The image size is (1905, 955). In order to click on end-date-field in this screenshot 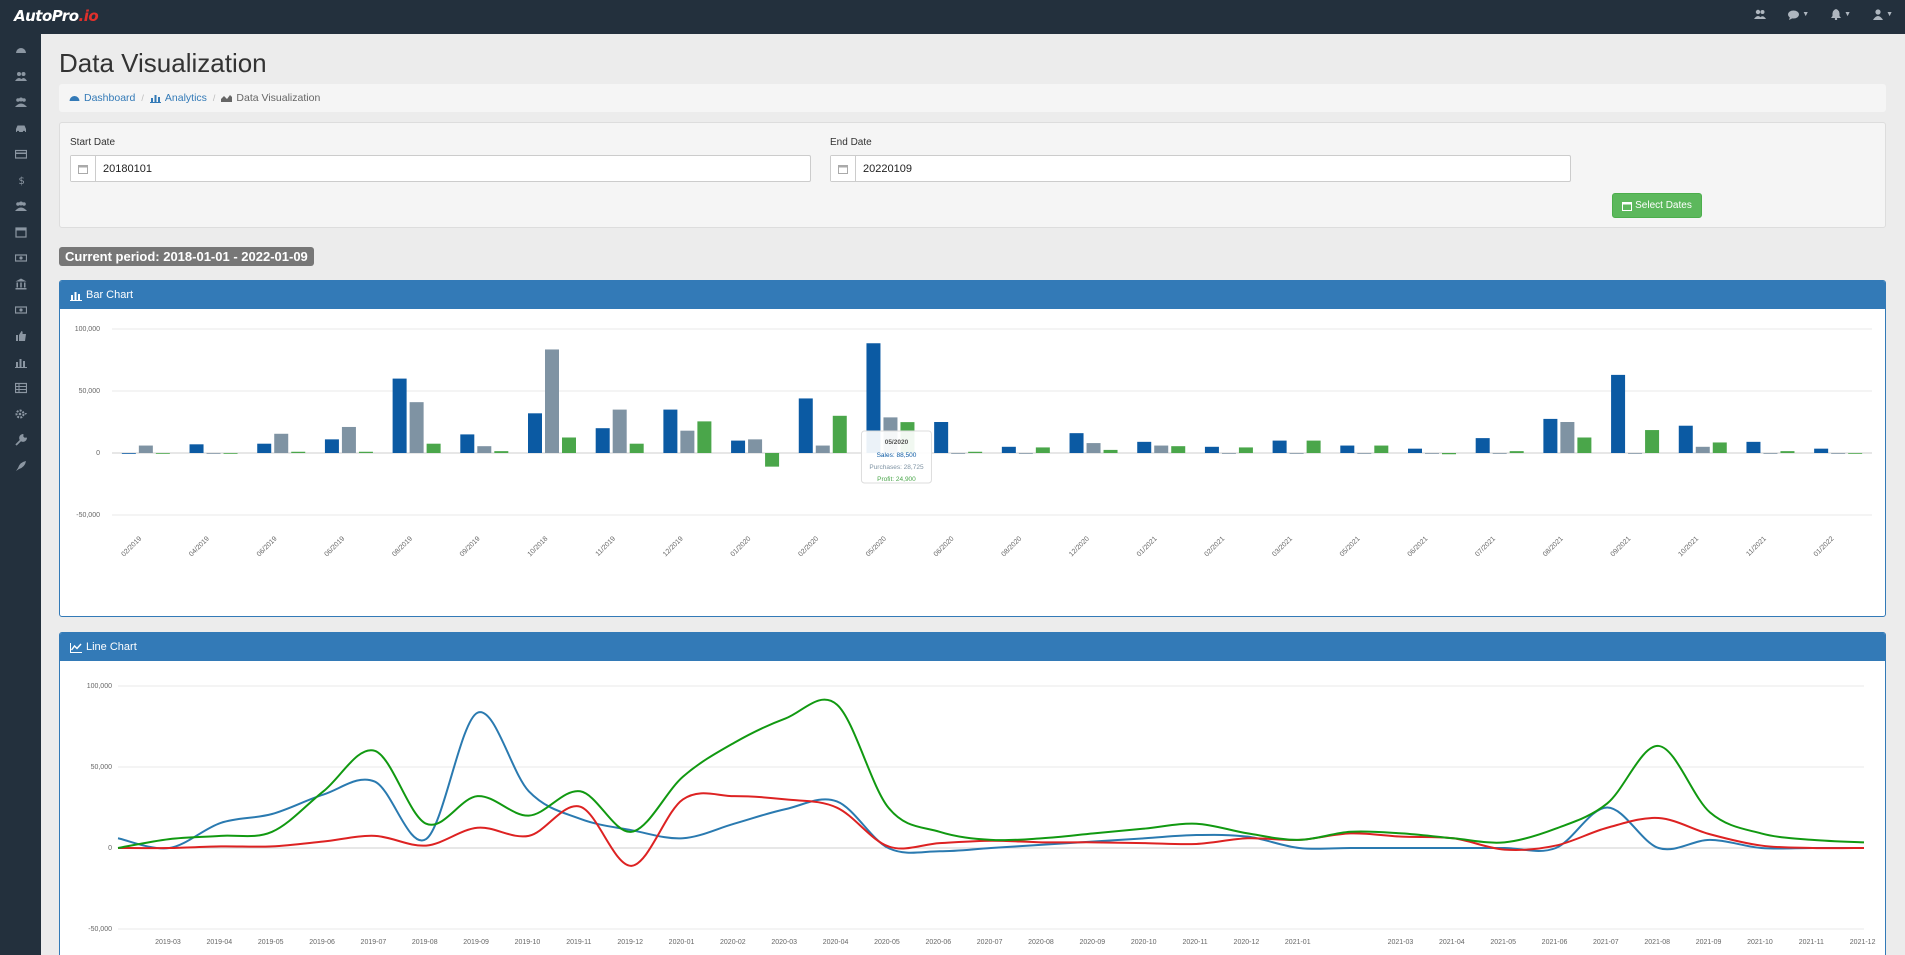, I will do `click(1200, 168)`.